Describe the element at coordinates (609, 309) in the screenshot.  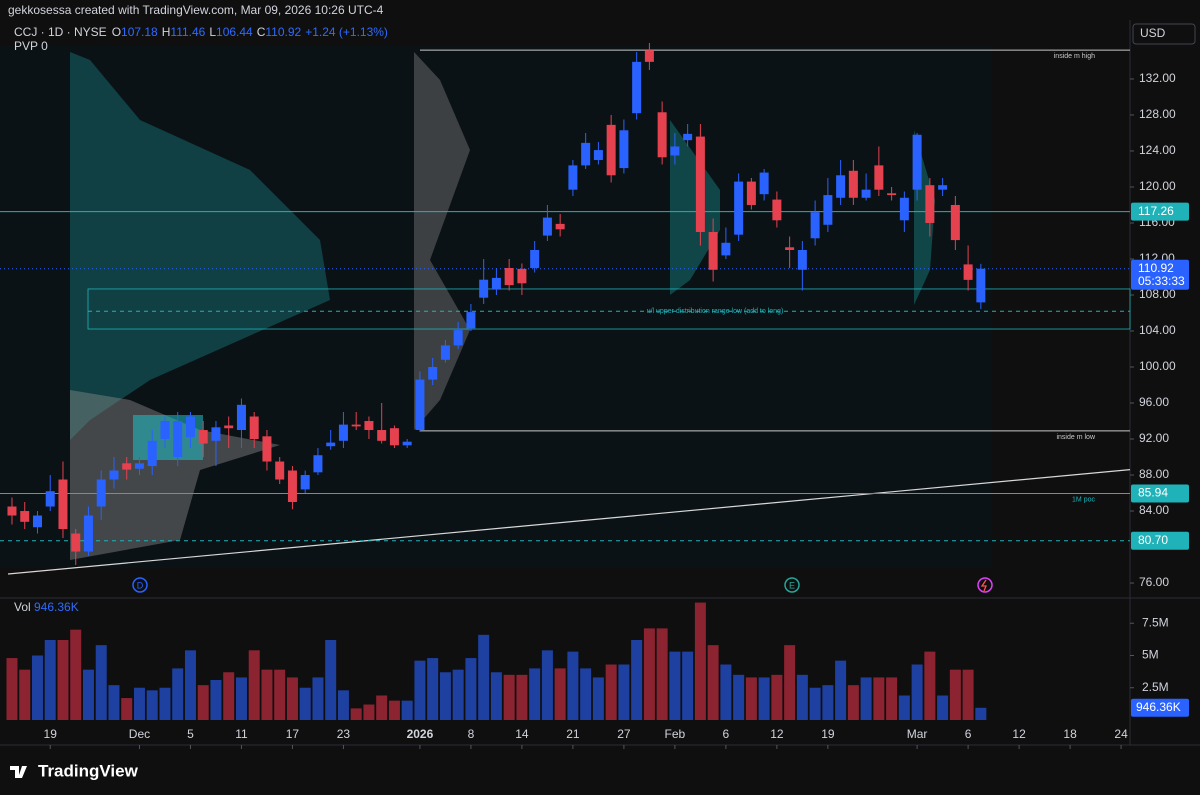
I see `zone` at that location.